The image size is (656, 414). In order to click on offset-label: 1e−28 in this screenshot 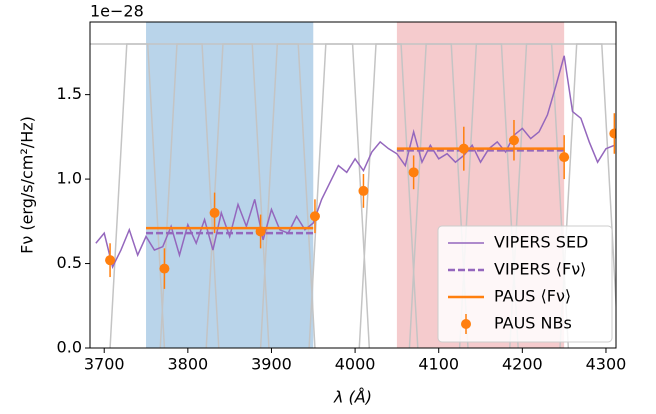, I will do `click(117, 11)`.